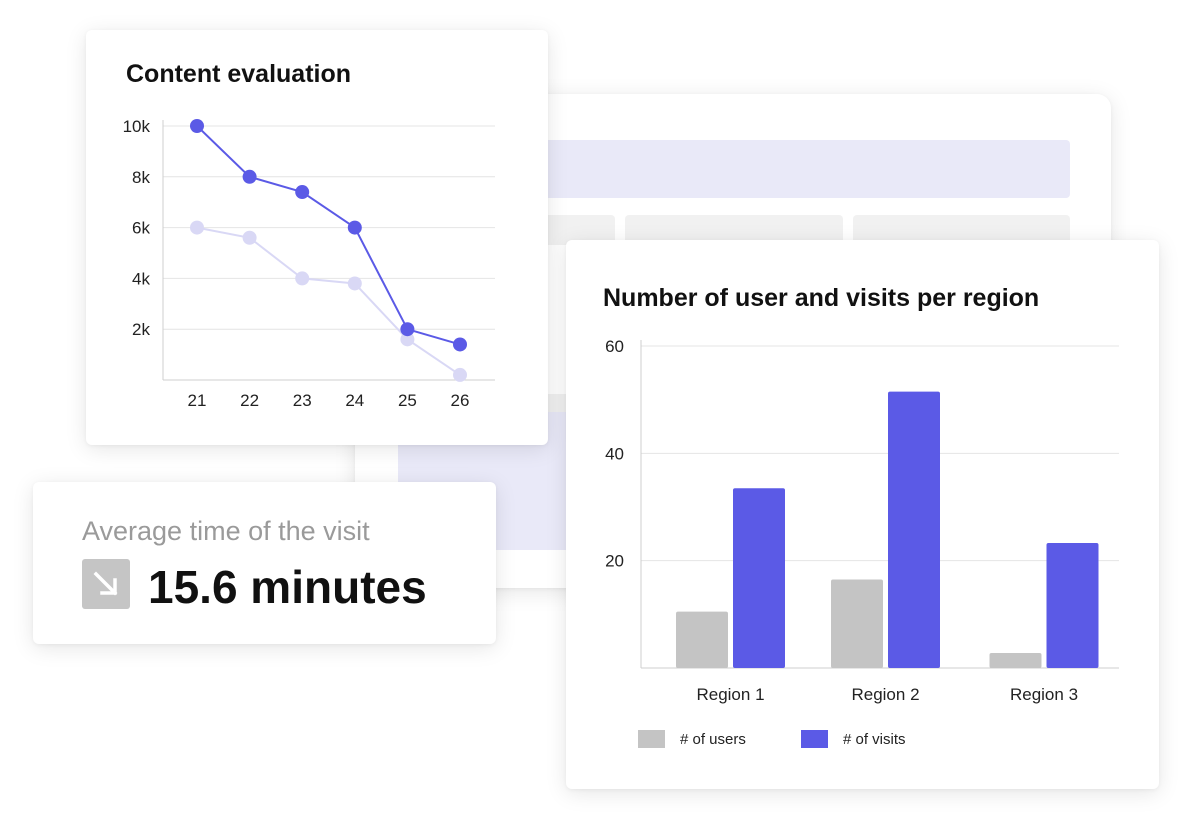 The image size is (1192, 820). Describe the element at coordinates (141, 228) in the screenshot. I see `y-tick-label: 6k` at that location.